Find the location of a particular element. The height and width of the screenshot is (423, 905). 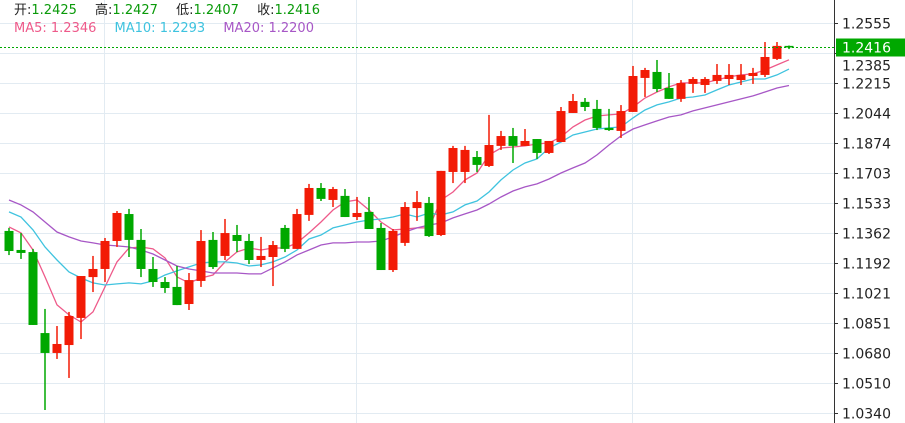

y-tick-label: 1.2385 is located at coordinates (866, 67).